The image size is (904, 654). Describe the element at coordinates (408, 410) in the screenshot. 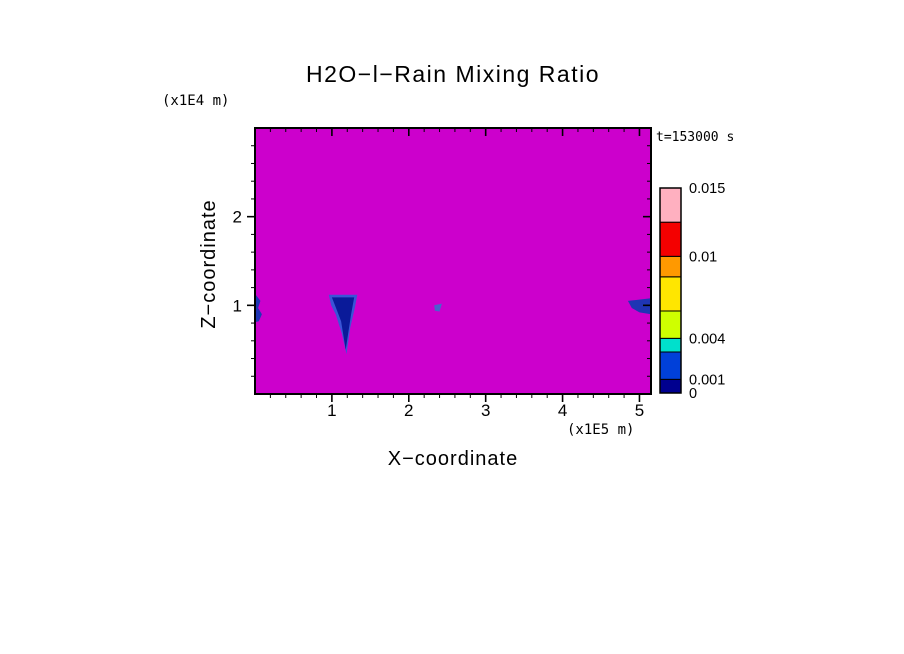

I see `x-tick-label: 2` at that location.